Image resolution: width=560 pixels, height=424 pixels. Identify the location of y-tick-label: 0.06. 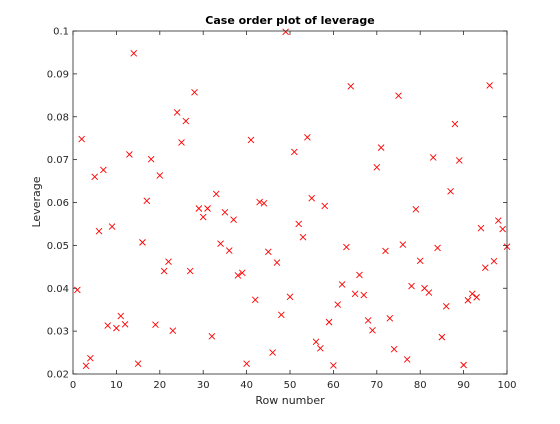
(58, 203).